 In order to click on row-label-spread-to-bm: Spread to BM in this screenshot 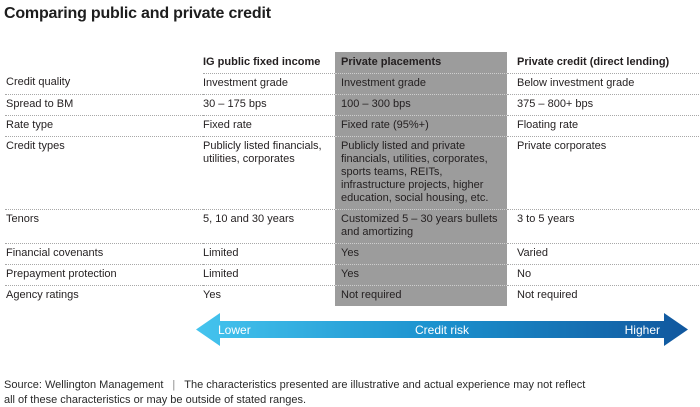, I will do `click(104, 104)`.